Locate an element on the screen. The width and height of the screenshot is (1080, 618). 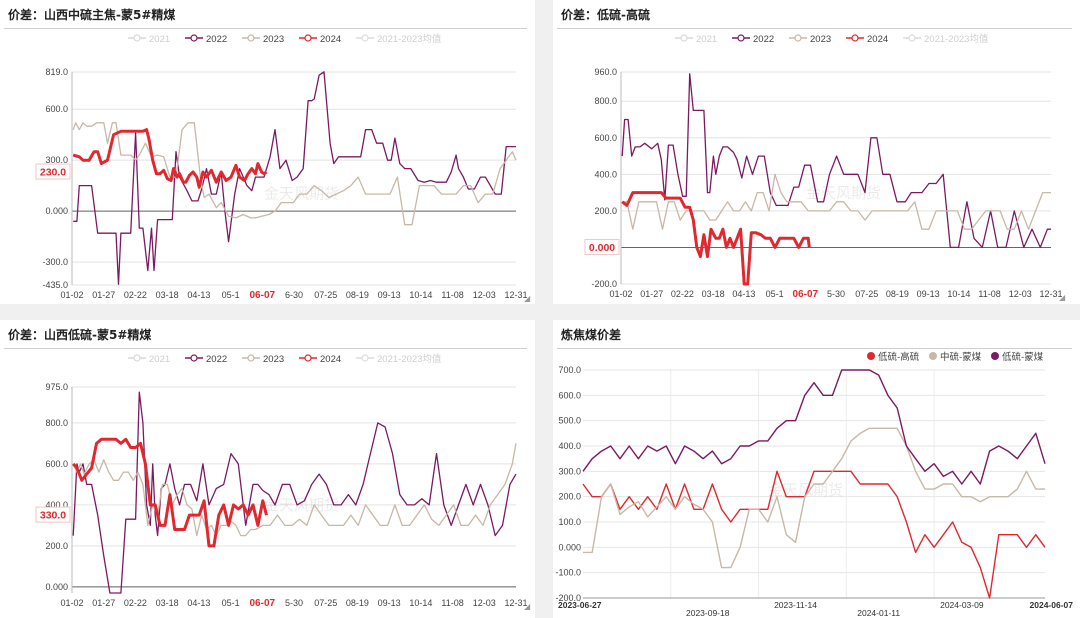
series-line-中硫-蒙煤 is located at coordinates (814, 498).